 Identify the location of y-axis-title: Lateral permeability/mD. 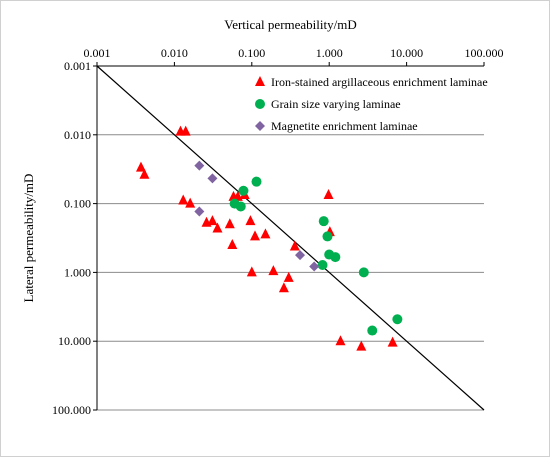
(28, 238).